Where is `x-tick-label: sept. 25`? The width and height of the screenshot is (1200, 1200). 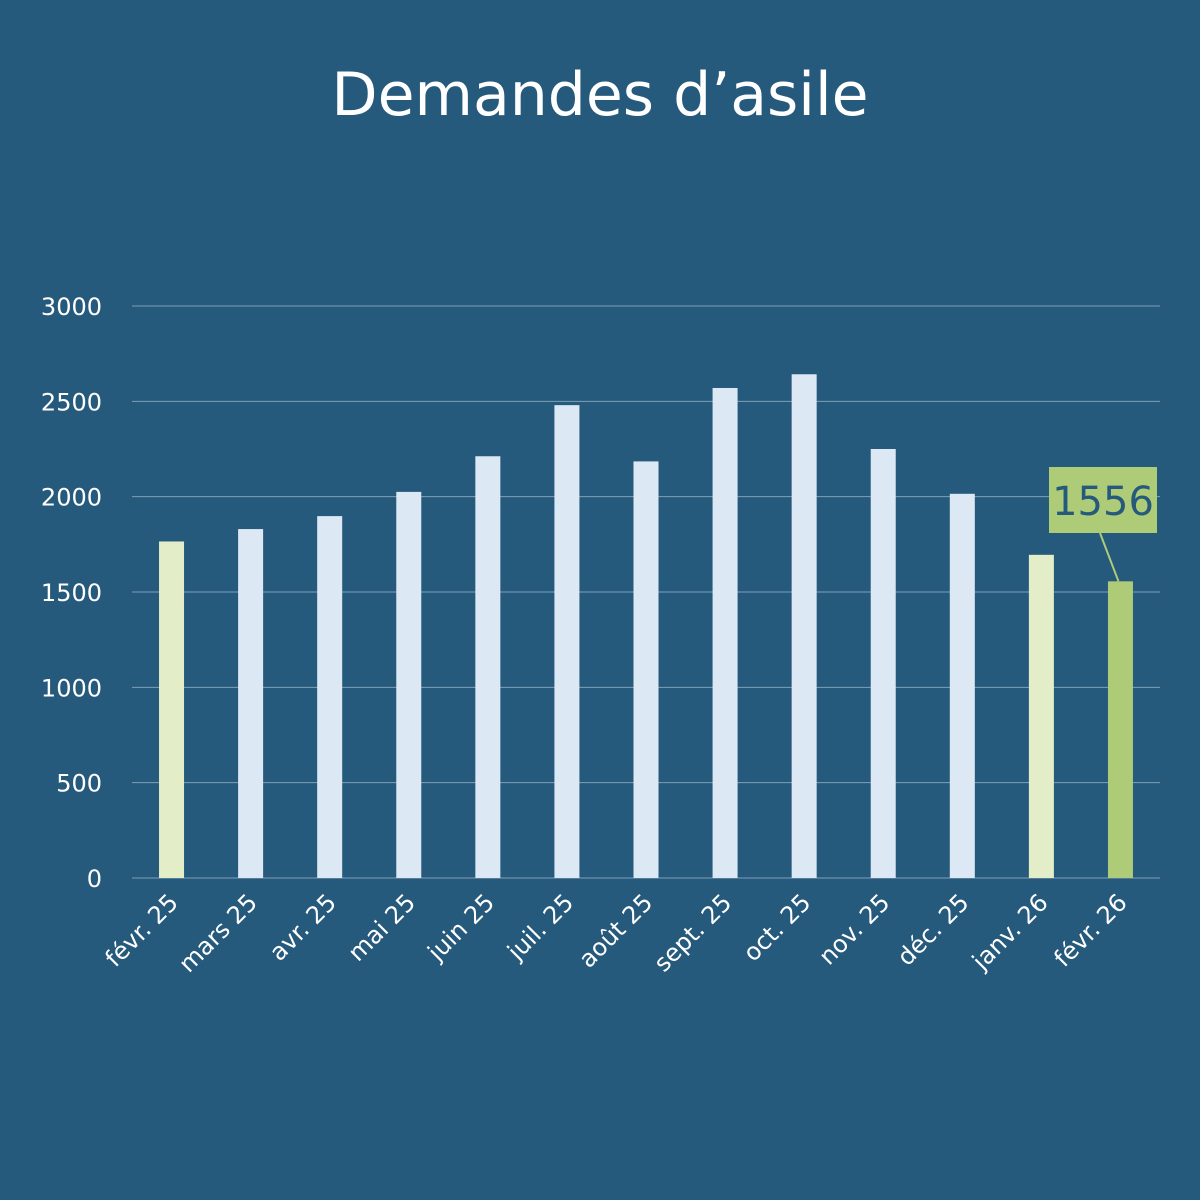 x-tick-label: sept. 25 is located at coordinates (692, 932).